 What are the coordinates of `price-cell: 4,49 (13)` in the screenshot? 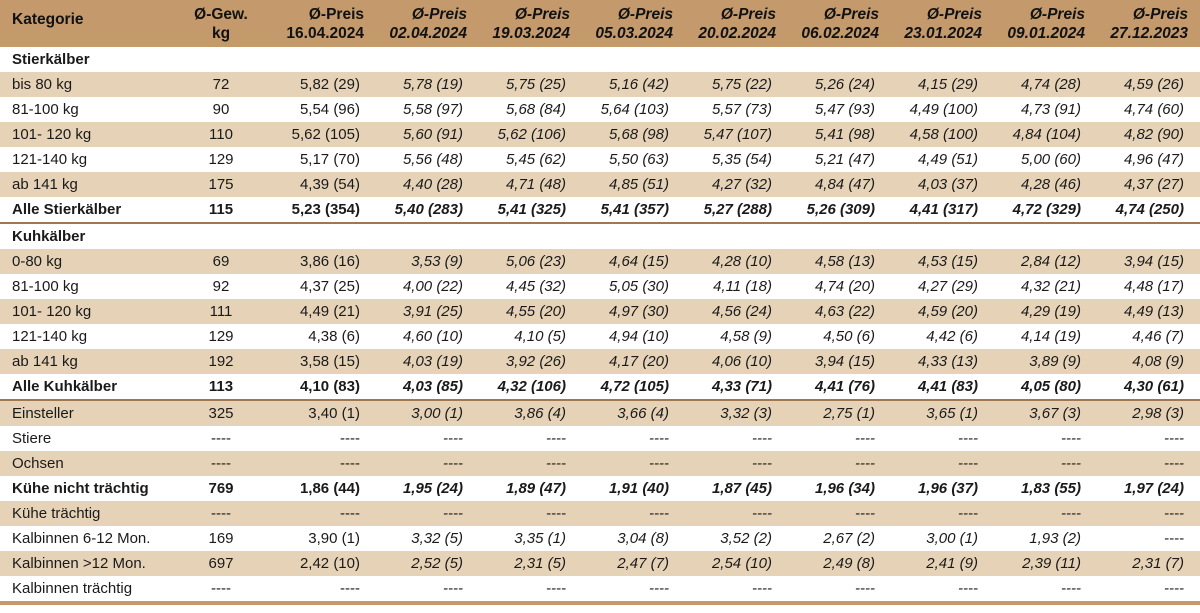 It's located at (1148, 311).